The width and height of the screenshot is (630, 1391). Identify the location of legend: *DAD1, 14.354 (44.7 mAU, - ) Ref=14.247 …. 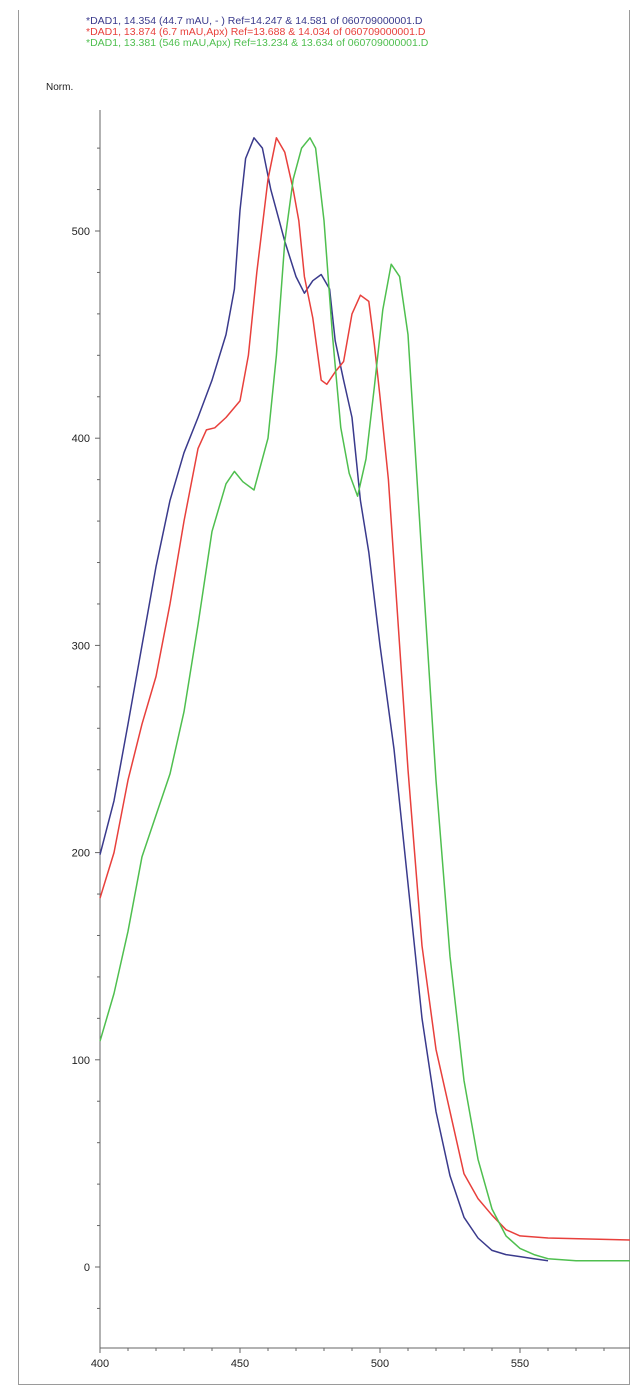
(257, 32).